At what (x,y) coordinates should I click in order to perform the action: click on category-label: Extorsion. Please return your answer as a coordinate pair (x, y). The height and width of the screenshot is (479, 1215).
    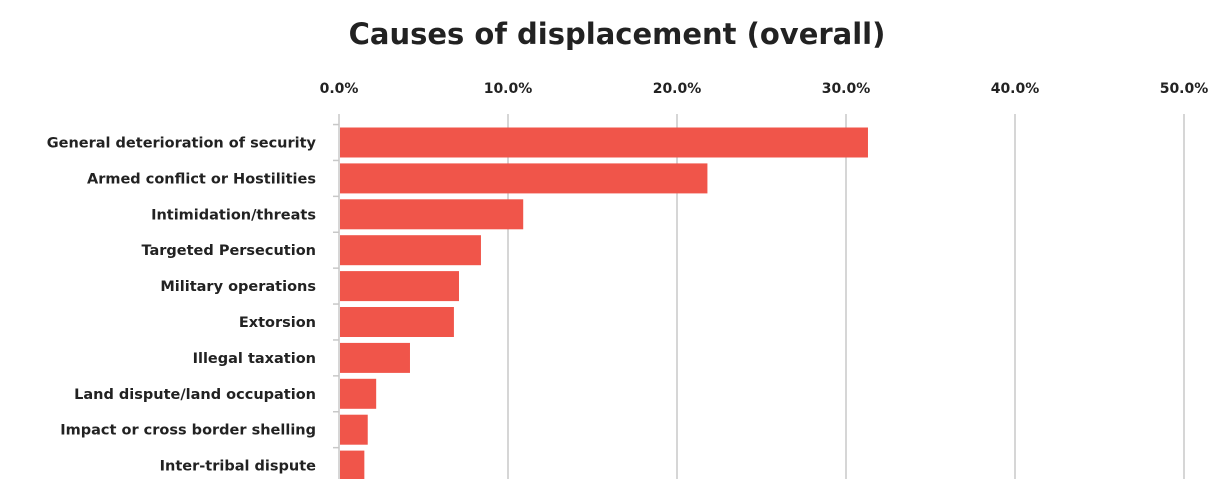
    Looking at the image, I should click on (277, 323).